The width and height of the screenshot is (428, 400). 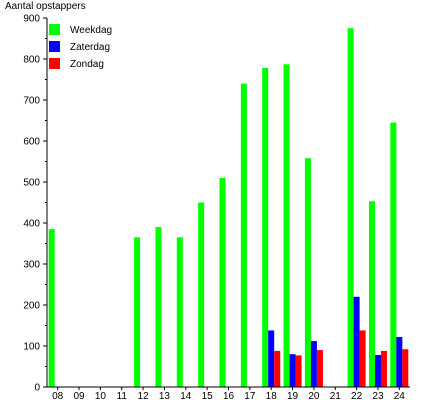 What do you see at coordinates (31, 347) in the screenshot?
I see `y-tick-label: 100` at bounding box center [31, 347].